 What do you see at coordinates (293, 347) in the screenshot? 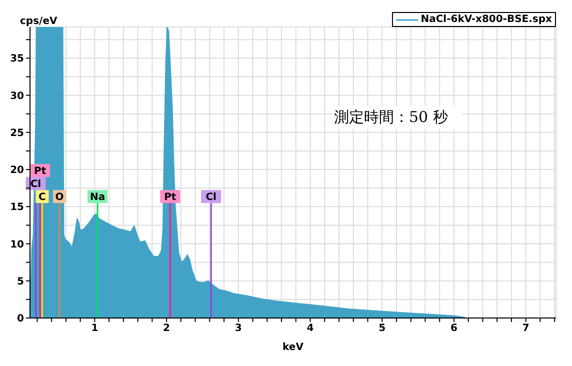
I see `x-axis-title: keV` at bounding box center [293, 347].